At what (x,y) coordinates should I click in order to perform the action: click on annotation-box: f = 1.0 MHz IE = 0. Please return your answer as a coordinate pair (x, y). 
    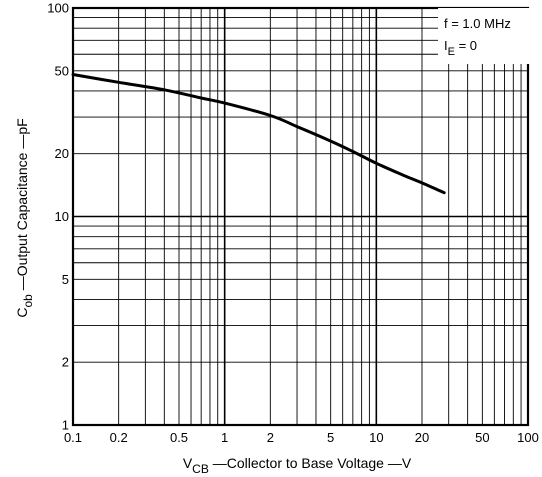
    Looking at the image, I should click on (484, 36).